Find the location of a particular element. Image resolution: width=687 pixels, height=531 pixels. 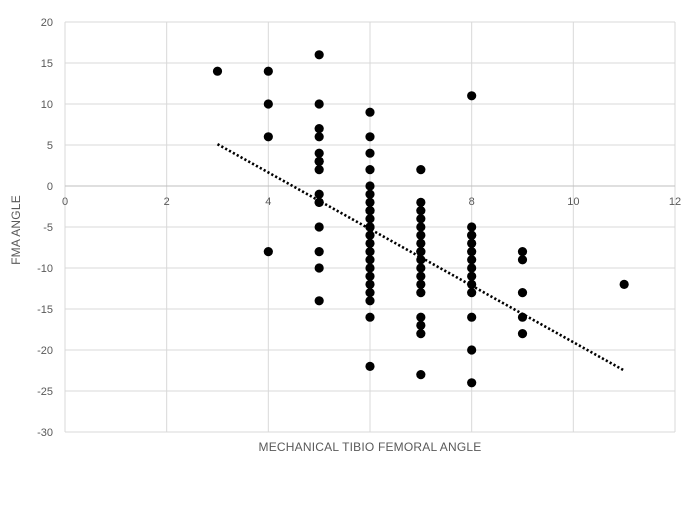

x-tick-label: 2 is located at coordinates (167, 202).